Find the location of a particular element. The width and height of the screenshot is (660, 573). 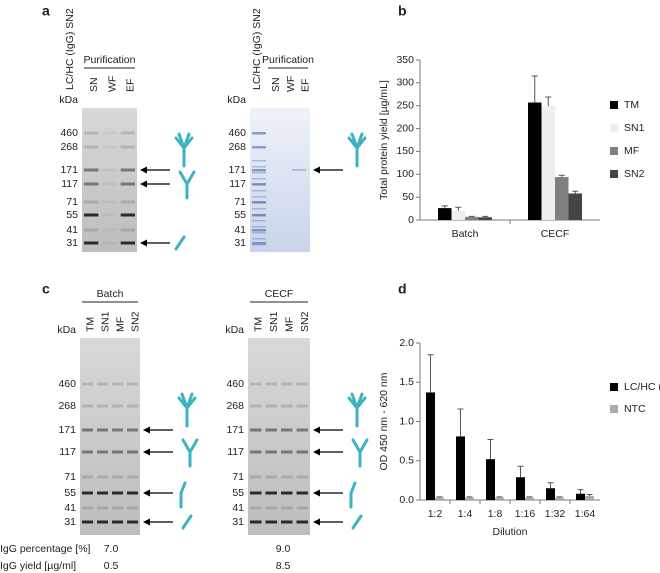

y-axis-label: Total protein yield [µg/mL] is located at coordinates (384, 140).